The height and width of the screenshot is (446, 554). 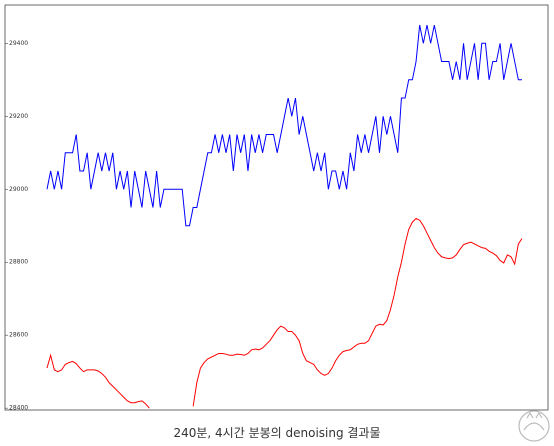 What do you see at coordinates (534, 426) in the screenshot?
I see `cat-icon` at bounding box center [534, 426].